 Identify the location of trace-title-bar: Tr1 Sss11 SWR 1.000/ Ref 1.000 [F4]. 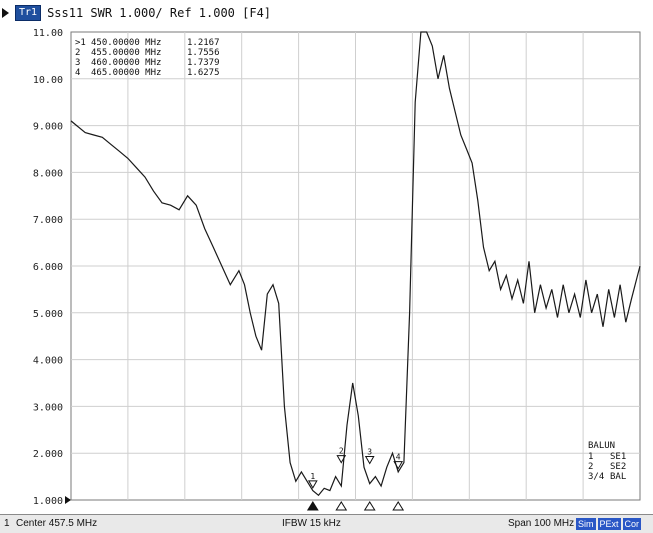
(326, 13).